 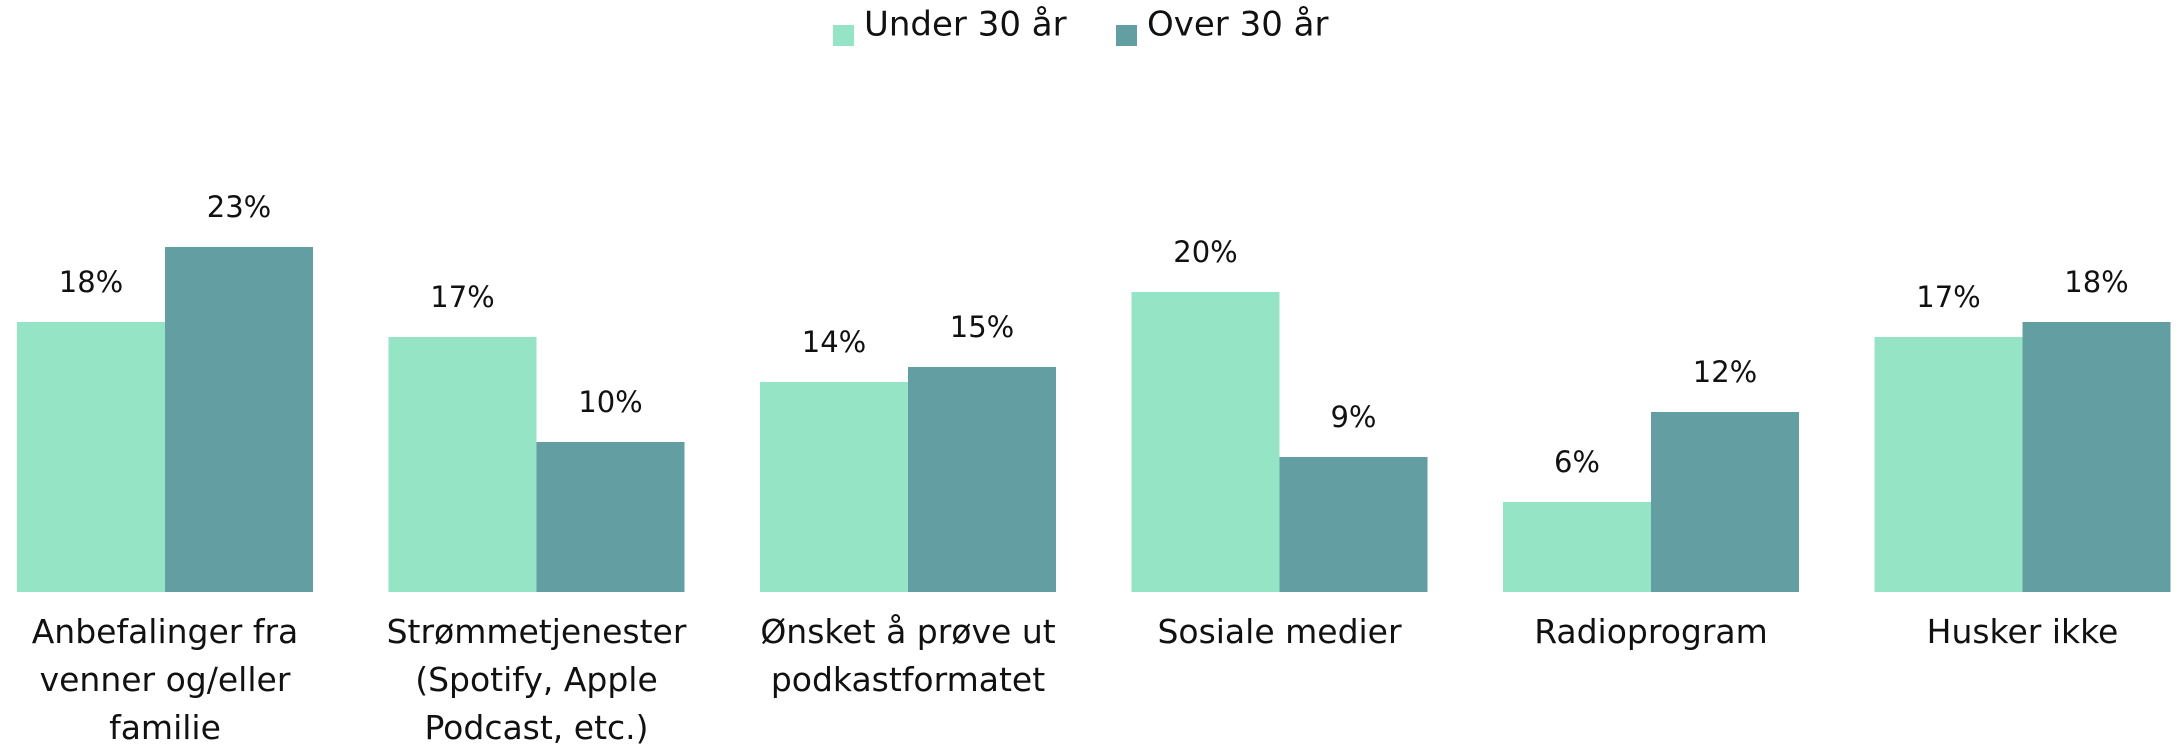 What do you see at coordinates (834, 342) in the screenshot?
I see `data-label: 14%` at bounding box center [834, 342].